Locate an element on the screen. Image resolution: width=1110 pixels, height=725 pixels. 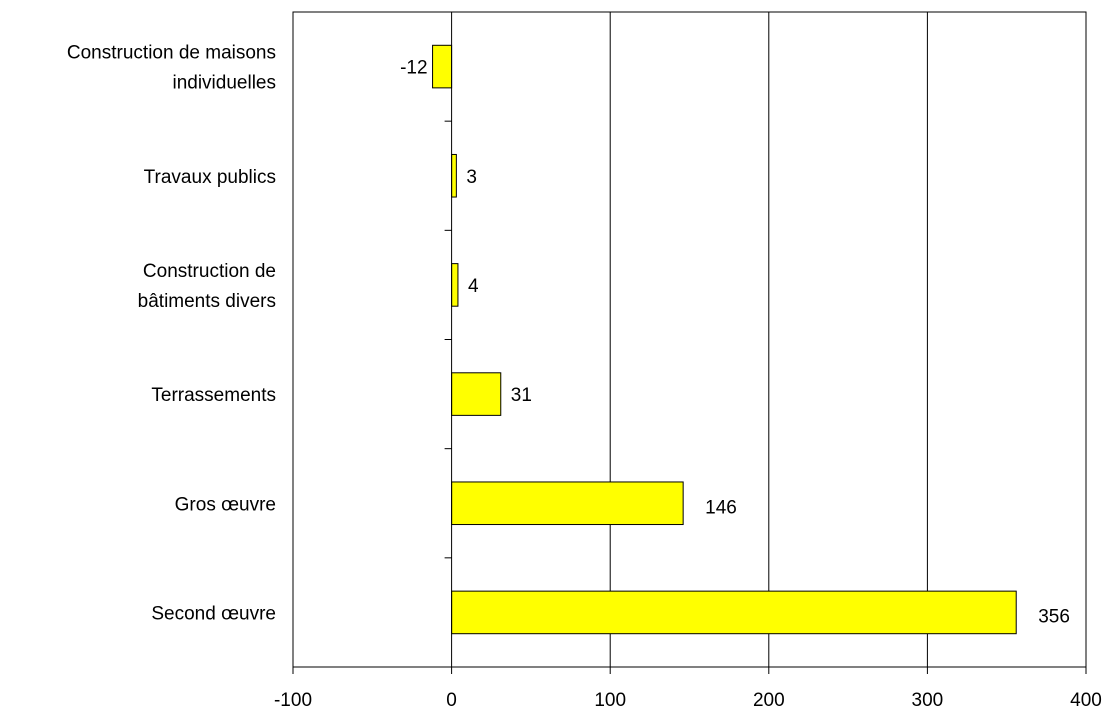
category-label-line: Construction de maisons is located at coordinates (171, 53).